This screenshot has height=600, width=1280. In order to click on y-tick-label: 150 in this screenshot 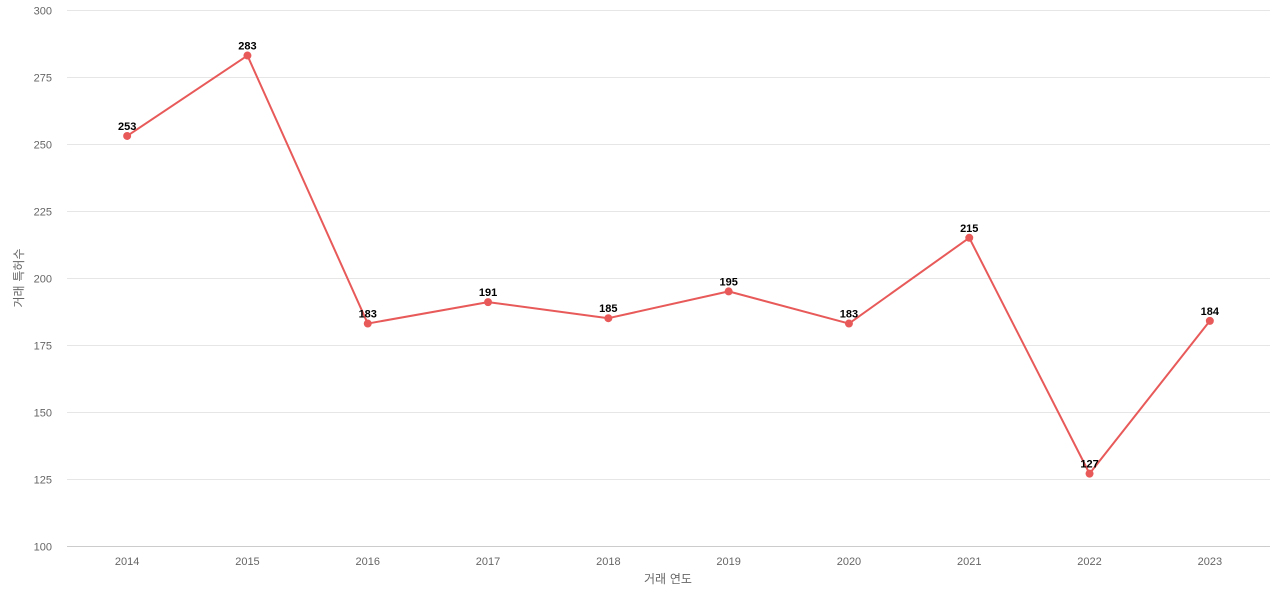, I will do `click(43, 414)`.